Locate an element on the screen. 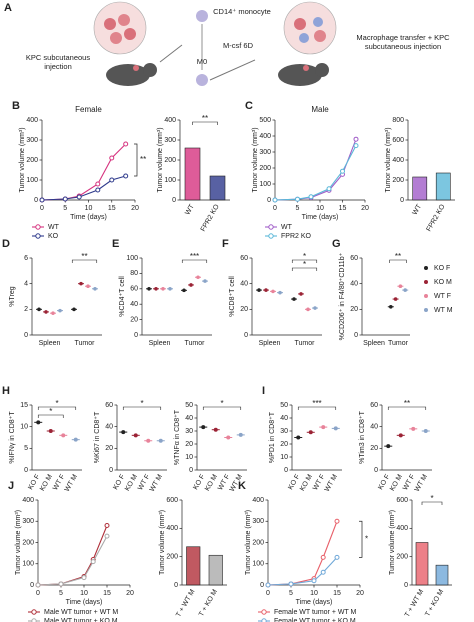  y-tick-label: 800 is located at coordinates (398, 120).